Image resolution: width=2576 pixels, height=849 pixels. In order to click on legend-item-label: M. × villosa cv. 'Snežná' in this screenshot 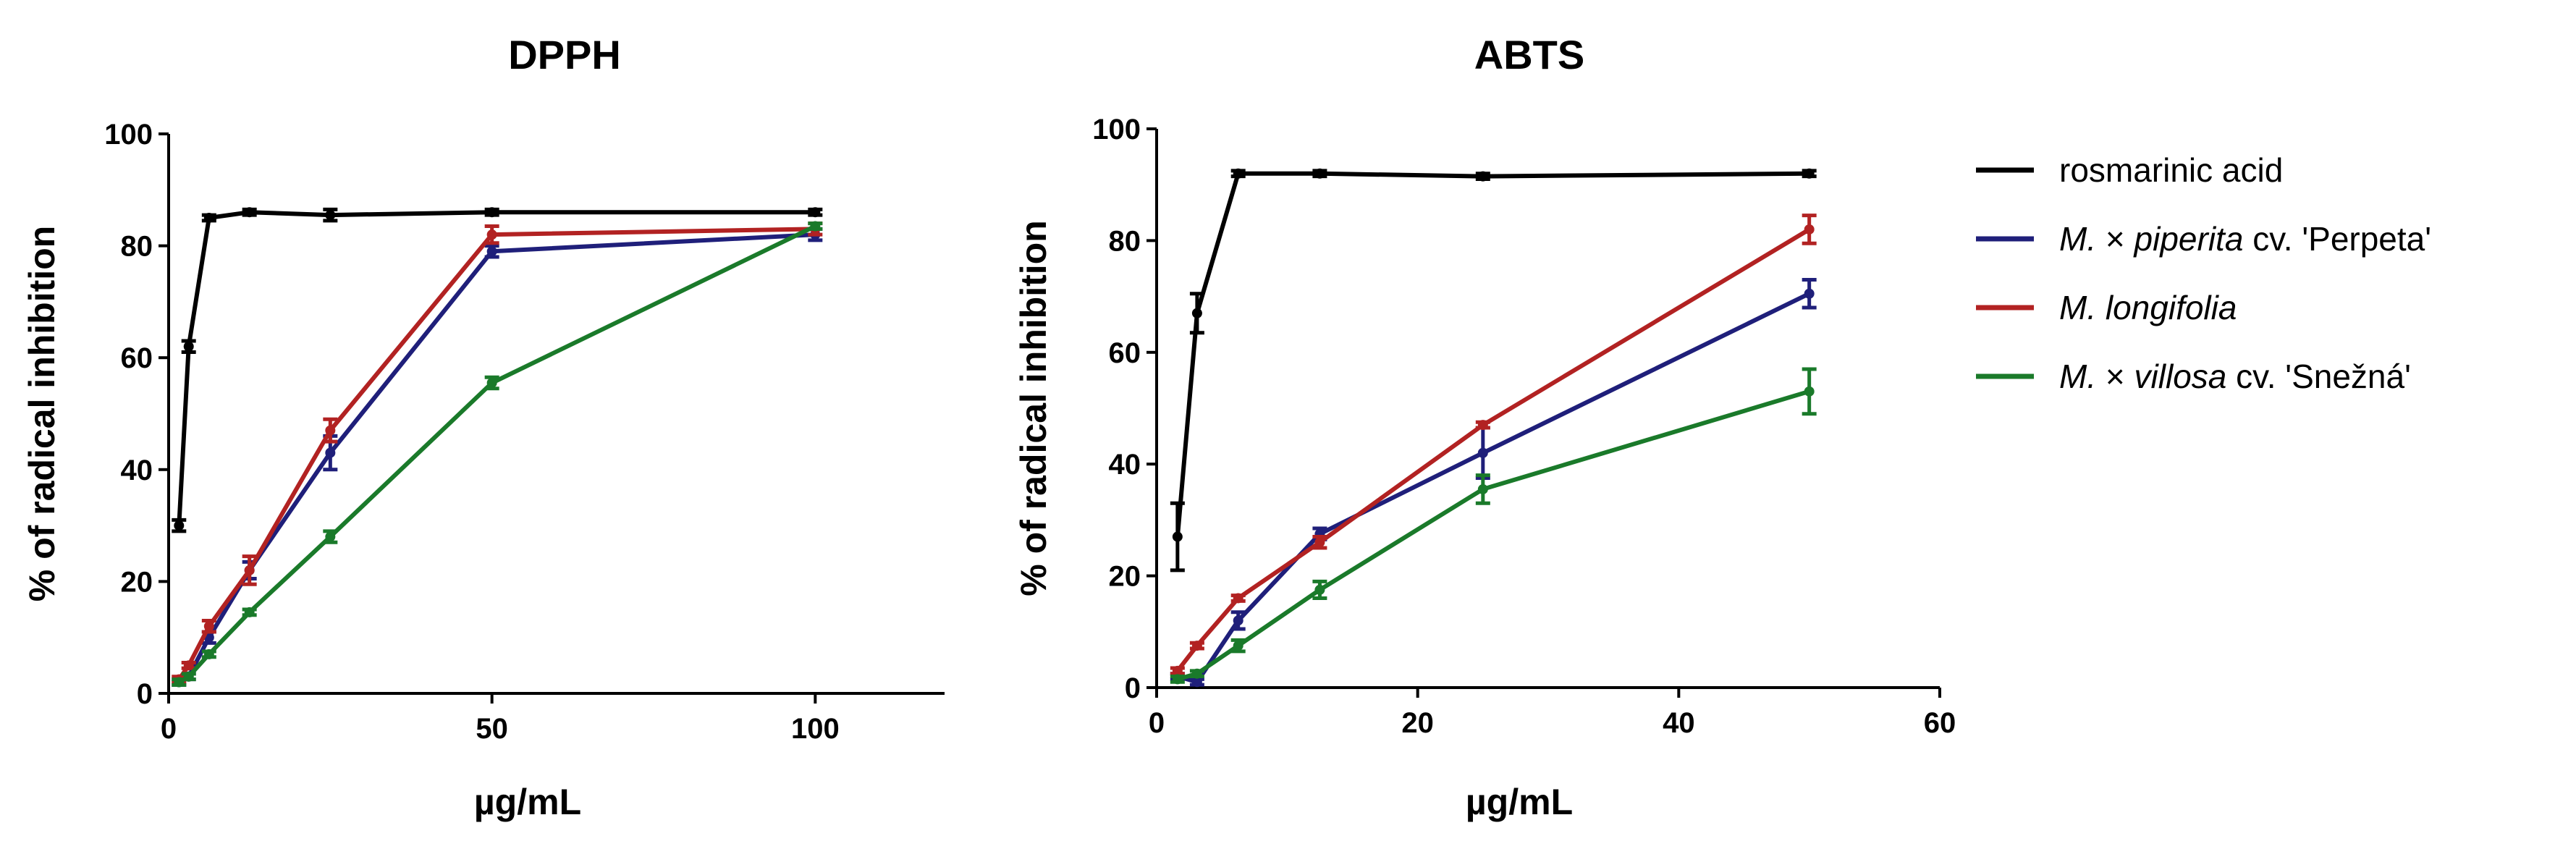, I will do `click(2235, 376)`.